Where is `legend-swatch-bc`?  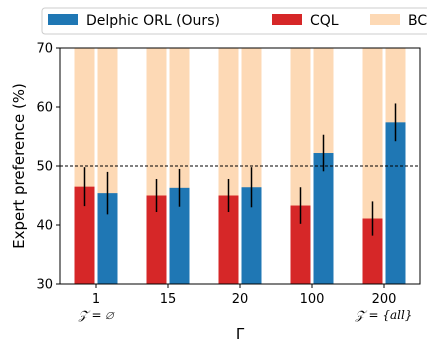 legend-swatch-bc is located at coordinates (385, 19).